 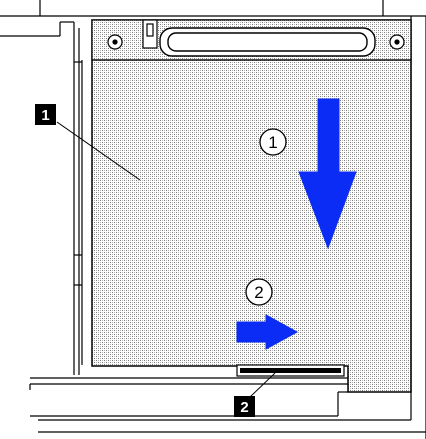 I want to click on callout-1: 1, so click(x=45, y=114).